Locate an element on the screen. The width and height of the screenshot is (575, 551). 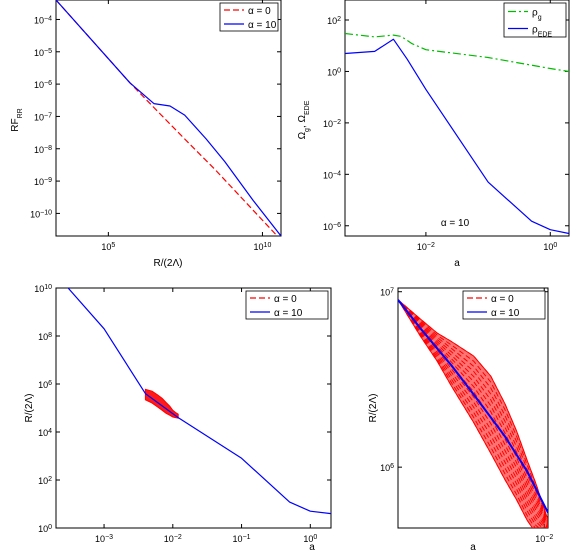
x-tick-label: 10¹⁰ is located at coordinates (263, 247).